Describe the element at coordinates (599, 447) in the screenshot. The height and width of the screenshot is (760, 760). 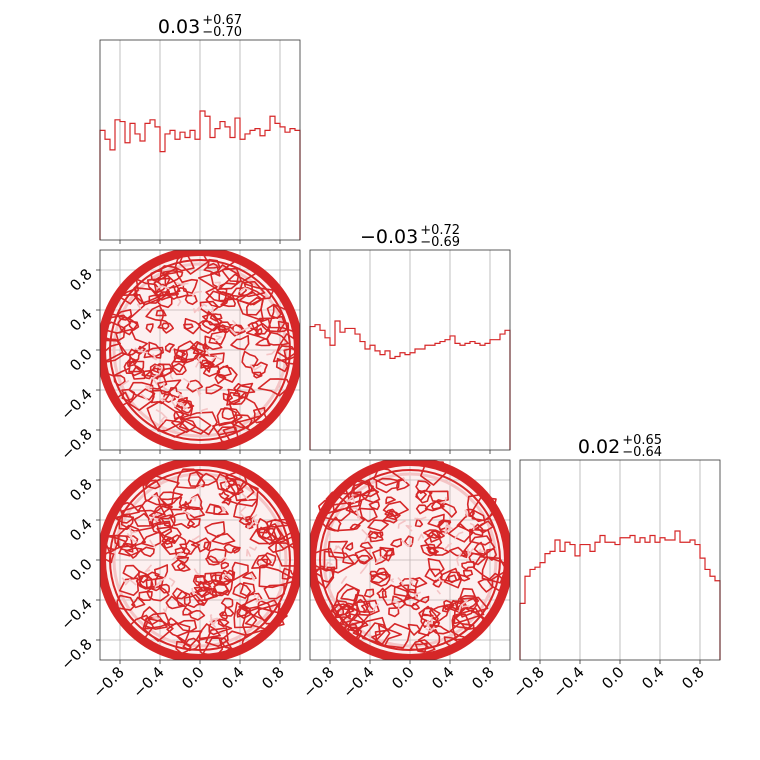
I see `title-param-3-value: 0.02` at that location.